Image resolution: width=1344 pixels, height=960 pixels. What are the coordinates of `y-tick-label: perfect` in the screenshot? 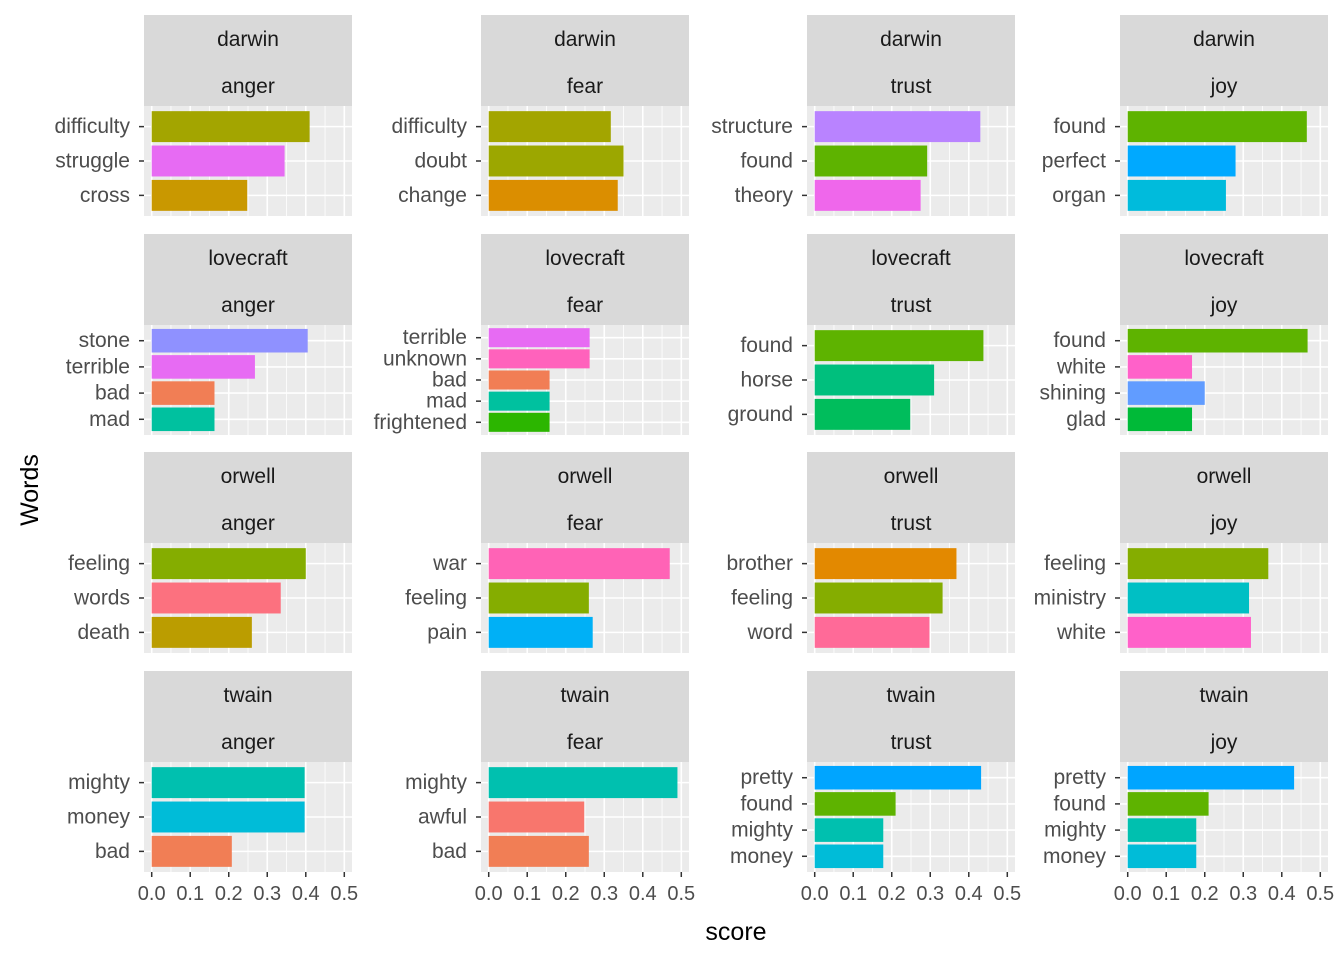 It's located at (1074, 161).